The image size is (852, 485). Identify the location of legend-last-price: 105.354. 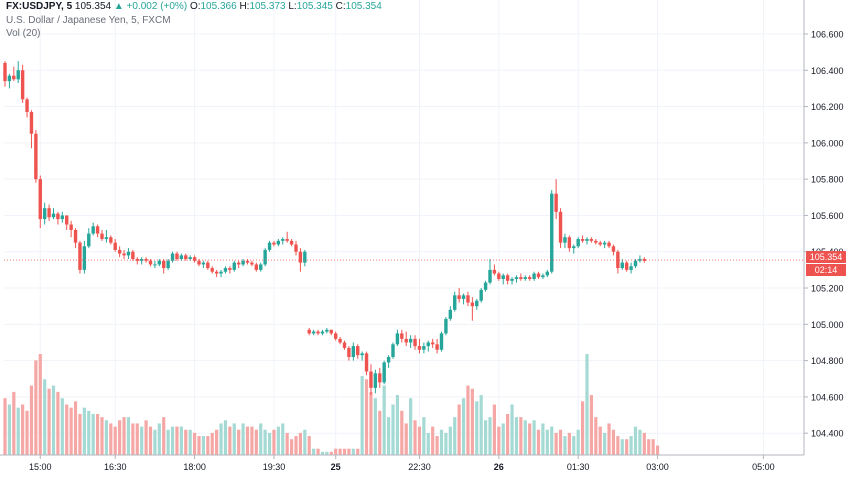
(93, 6).